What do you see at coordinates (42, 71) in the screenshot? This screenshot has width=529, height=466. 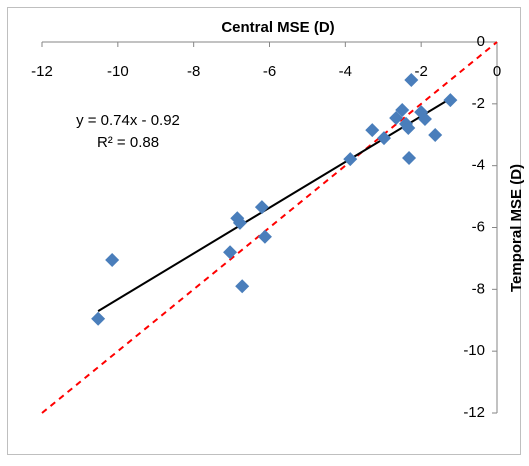 I see `x-tick-label: -12` at bounding box center [42, 71].